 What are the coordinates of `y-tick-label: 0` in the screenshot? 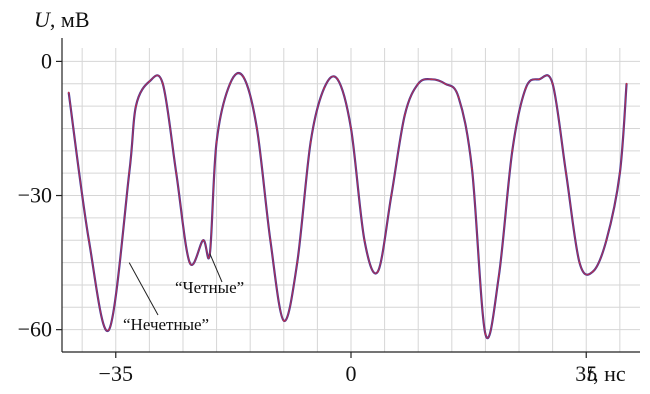 It's located at (46, 60).